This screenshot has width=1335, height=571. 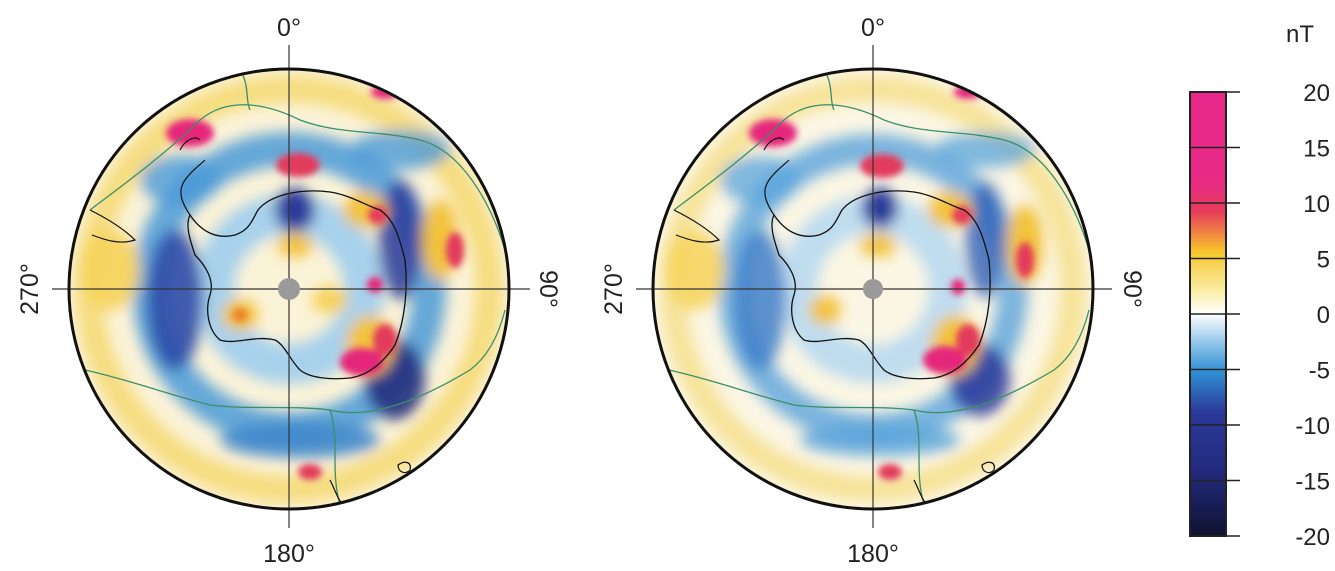 What do you see at coordinates (1316, 204) in the screenshot?
I see `colorbar-tick-label: 10` at bounding box center [1316, 204].